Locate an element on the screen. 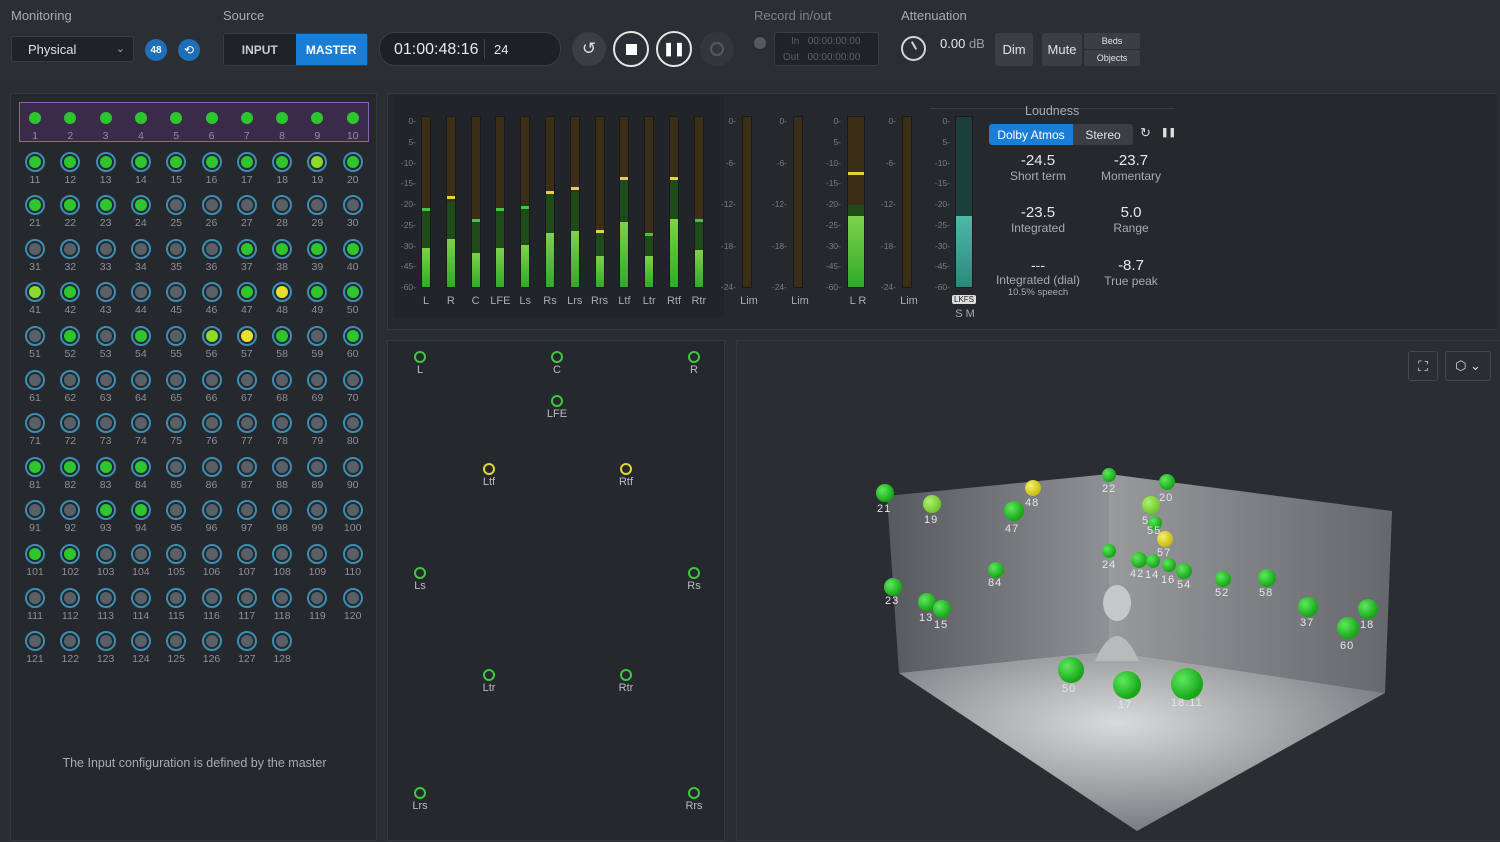 The image size is (1500, 842). channel-112: 112 is located at coordinates (70, 604).